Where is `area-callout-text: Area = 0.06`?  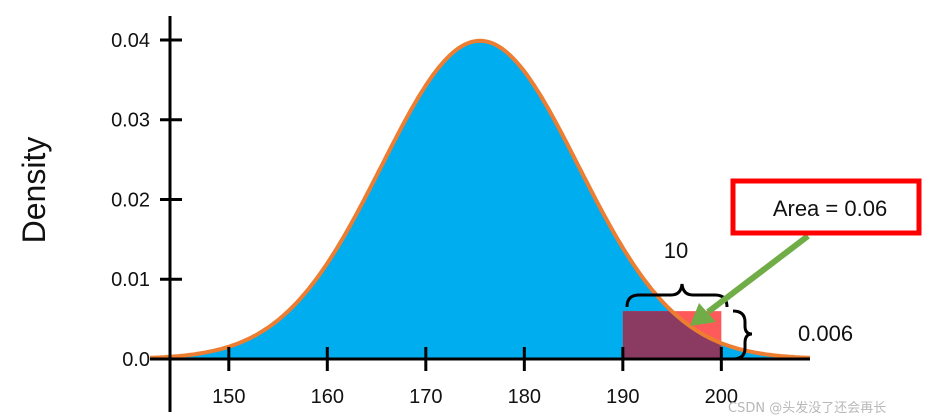 area-callout-text: Area = 0.06 is located at coordinates (830, 208).